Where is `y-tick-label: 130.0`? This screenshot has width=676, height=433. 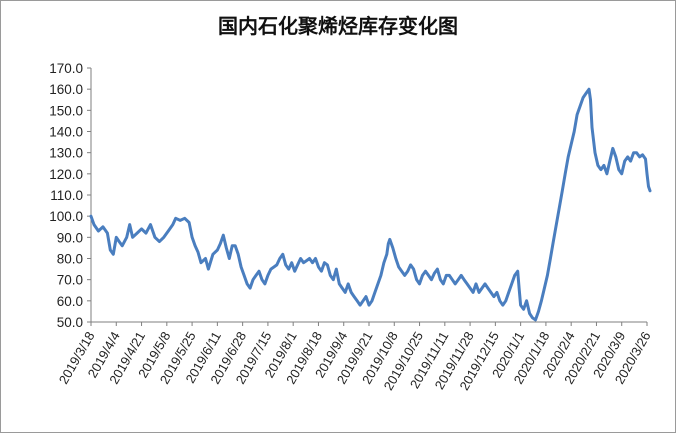
y-tick-label: 130.0 is located at coordinates (66, 153).